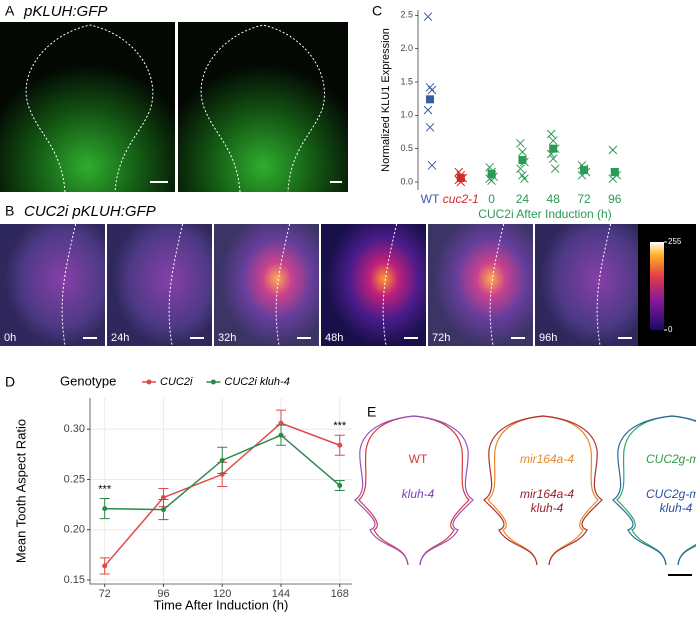 This screenshot has height=620, width=696. Describe the element at coordinates (105, 489) in the screenshot. I see `significance: ***` at that location.